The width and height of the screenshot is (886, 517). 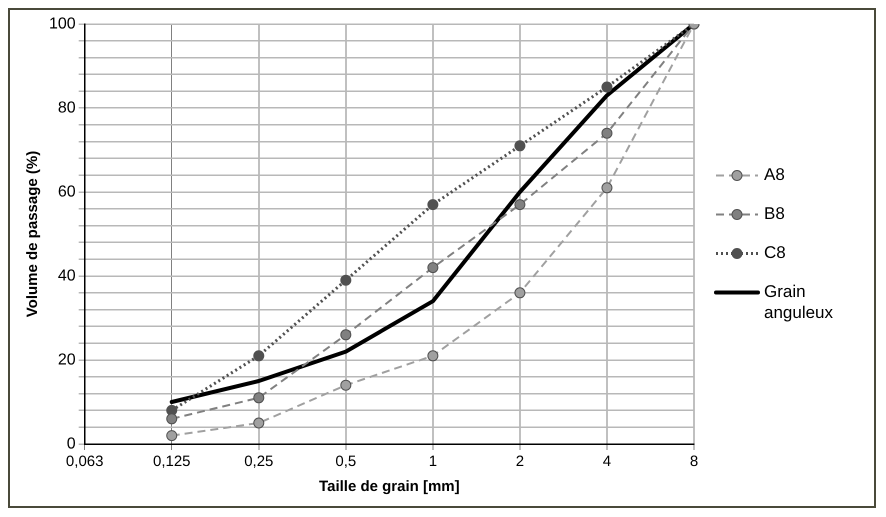 I want to click on legend-label: Grain anguleux, so click(x=799, y=302).